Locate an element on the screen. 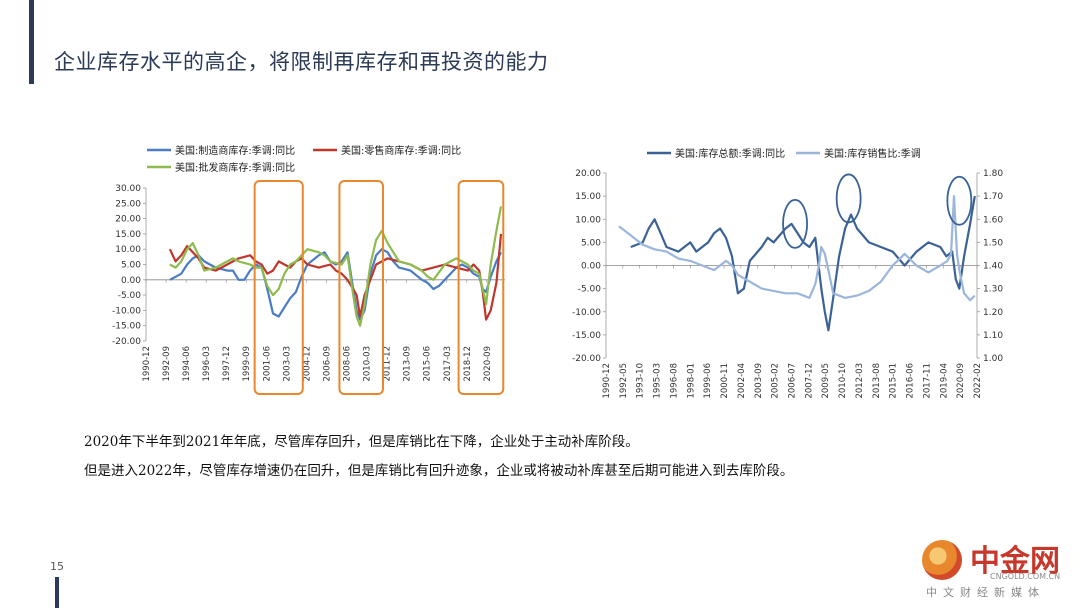  y-tick-label: 30.00 is located at coordinates (128, 189).